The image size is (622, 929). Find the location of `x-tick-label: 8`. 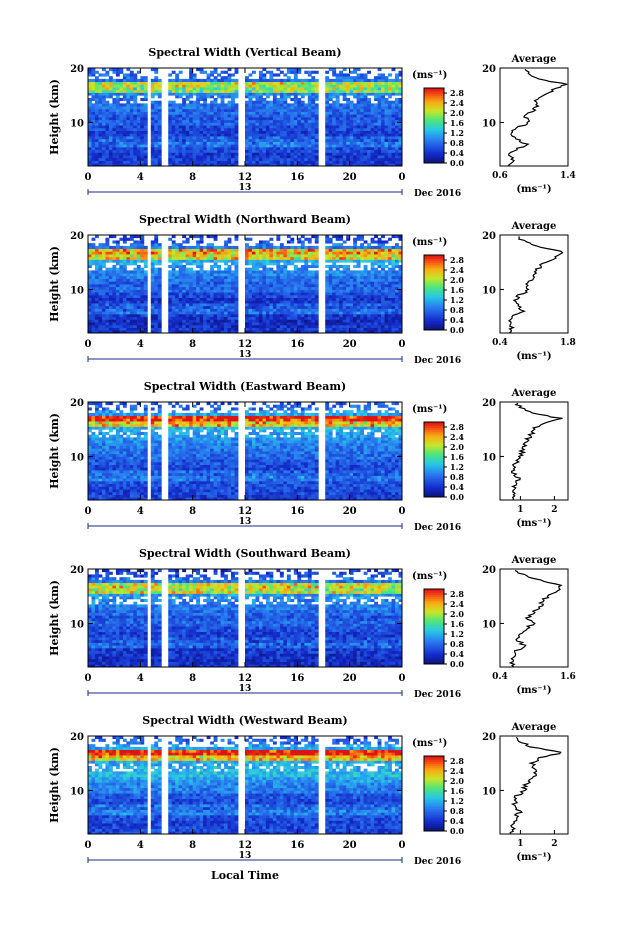

x-tick-label: 8 is located at coordinates (192, 177).